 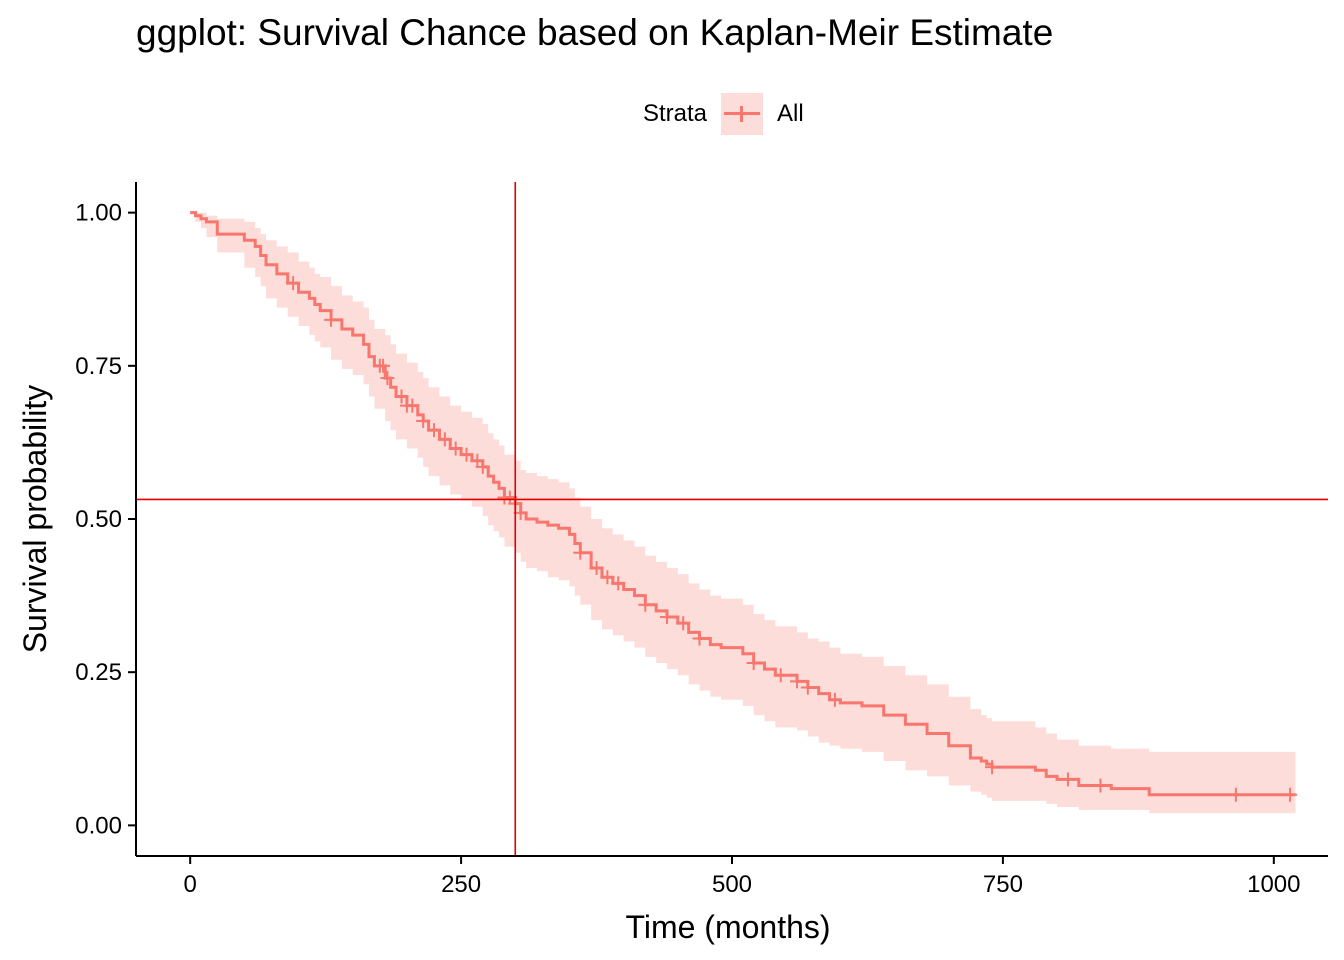 I want to click on x-tick-label: 0, so click(x=190, y=884).